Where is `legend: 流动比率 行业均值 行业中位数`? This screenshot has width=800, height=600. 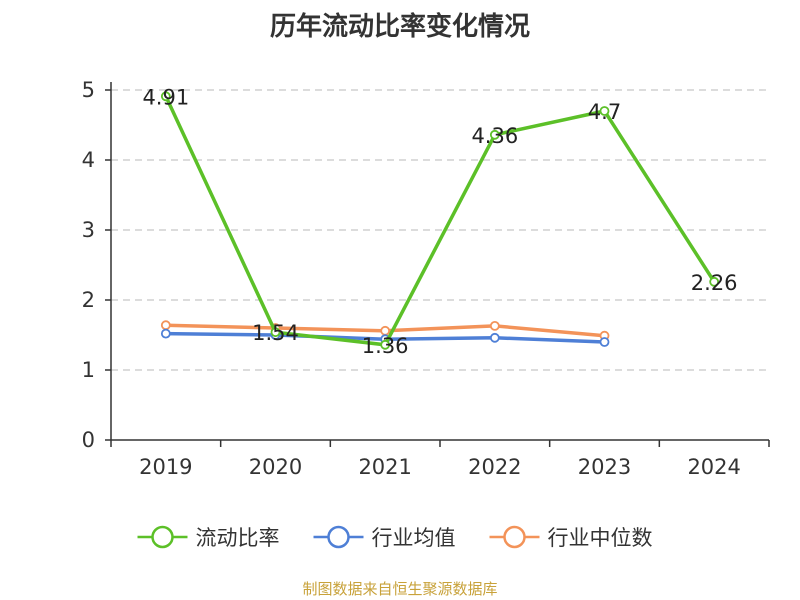
legend: 流动比率 行业均值 行业中位数 is located at coordinates (395, 537).